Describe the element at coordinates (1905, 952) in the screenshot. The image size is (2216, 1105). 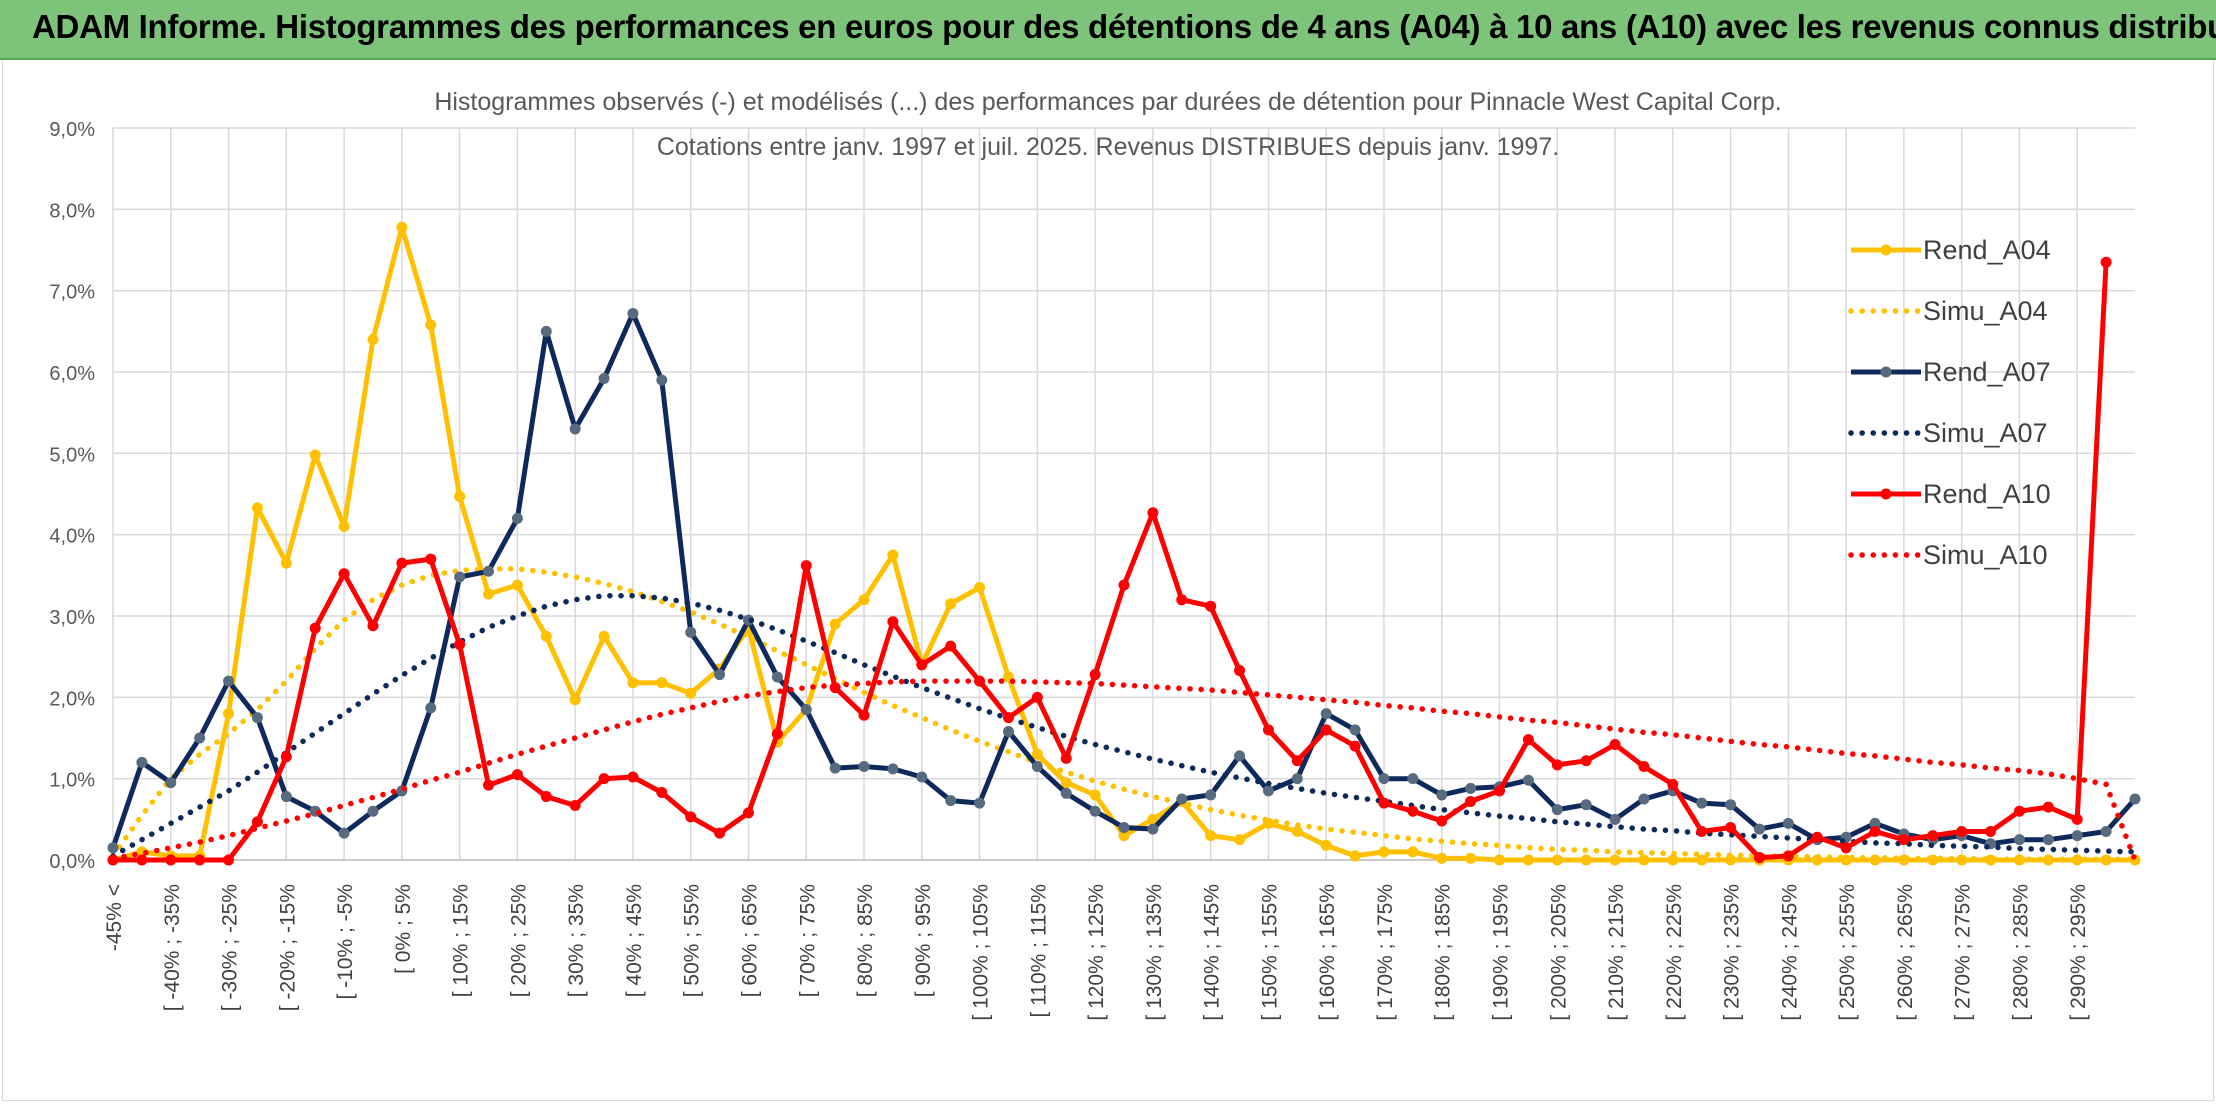
I see `x-tick-label: [ 260% ; 265%` at that location.